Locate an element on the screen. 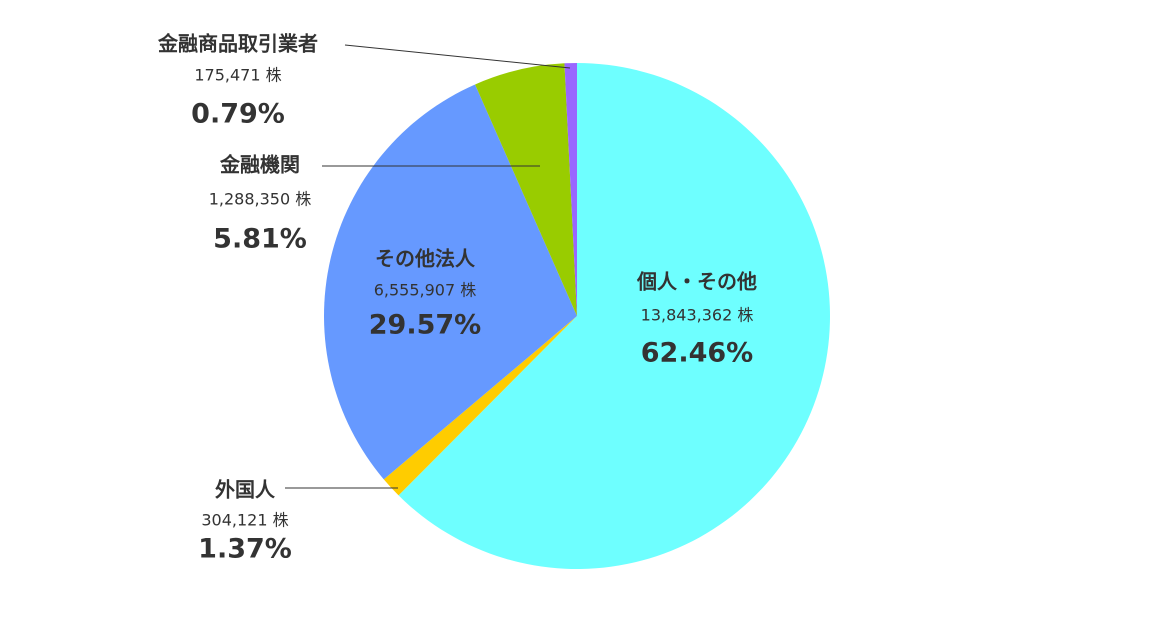  slice-shares: 175,471 株 is located at coordinates (237, 75).